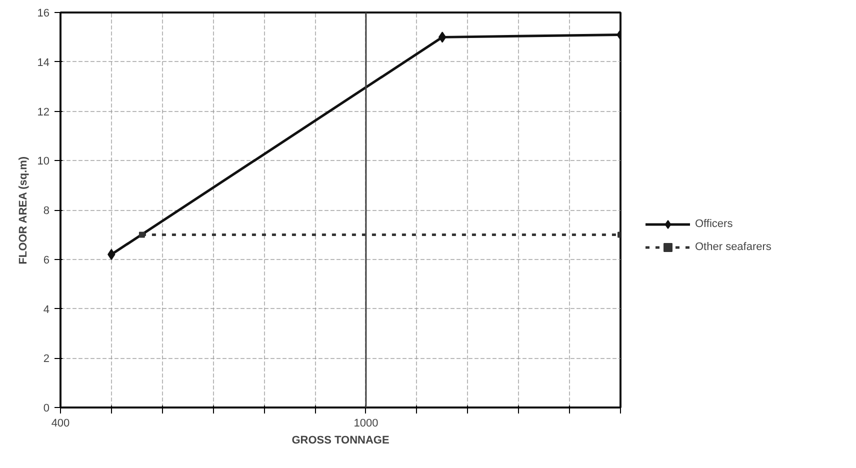 The image size is (856, 468). Describe the element at coordinates (733, 247) in the screenshot. I see `legend-label: Other seafarers` at that location.